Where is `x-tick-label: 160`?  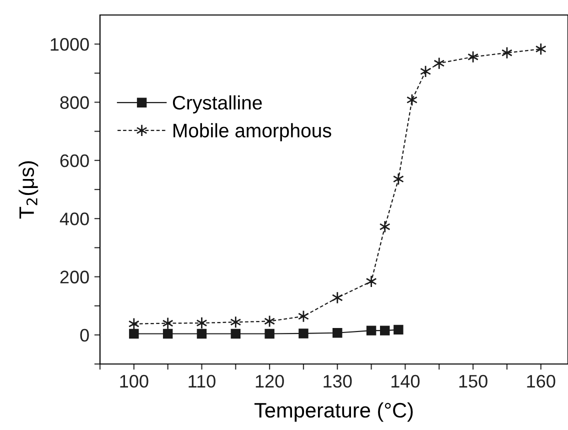 x-tick-label: 160 is located at coordinates (541, 381).